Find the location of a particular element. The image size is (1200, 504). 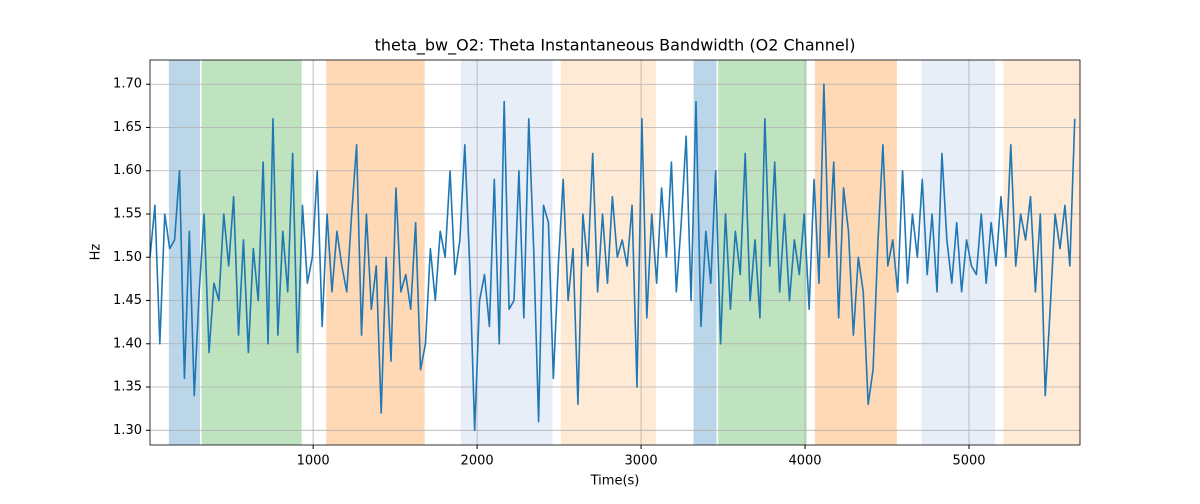

x-tick-label: 2000 is located at coordinates (477, 461).